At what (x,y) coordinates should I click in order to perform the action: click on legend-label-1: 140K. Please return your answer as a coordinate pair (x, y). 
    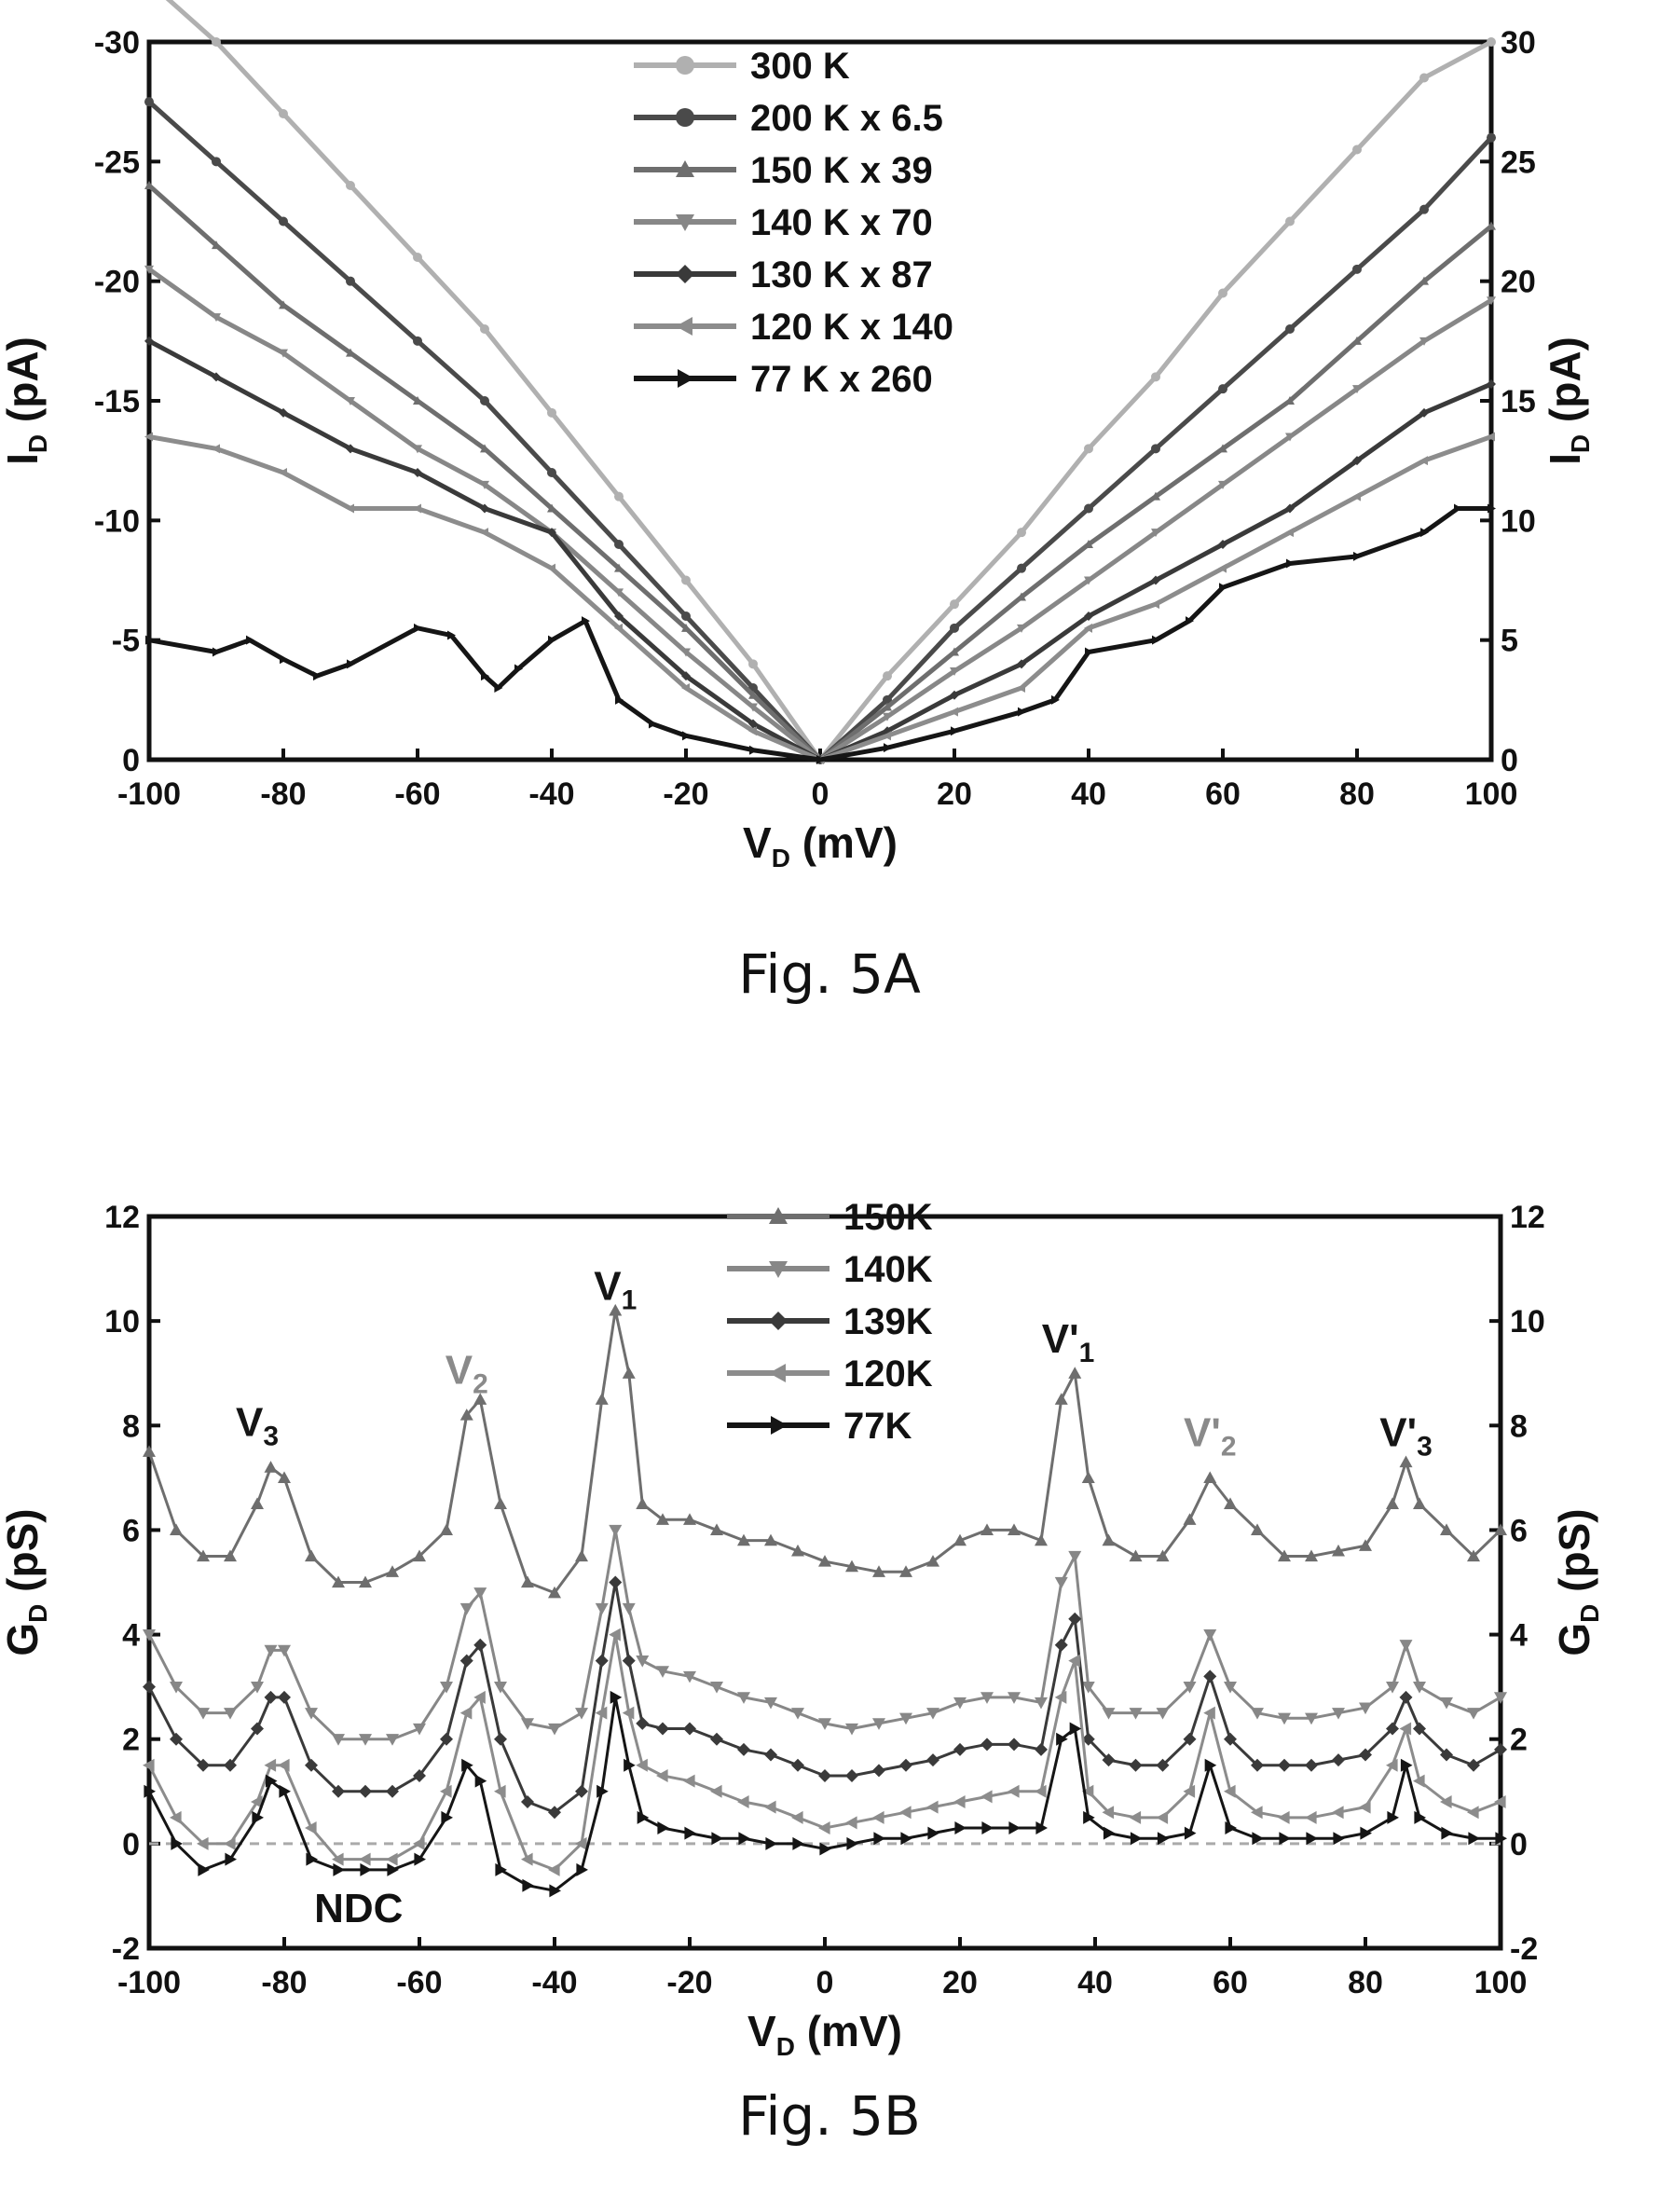
    Looking at the image, I should click on (888, 1269).